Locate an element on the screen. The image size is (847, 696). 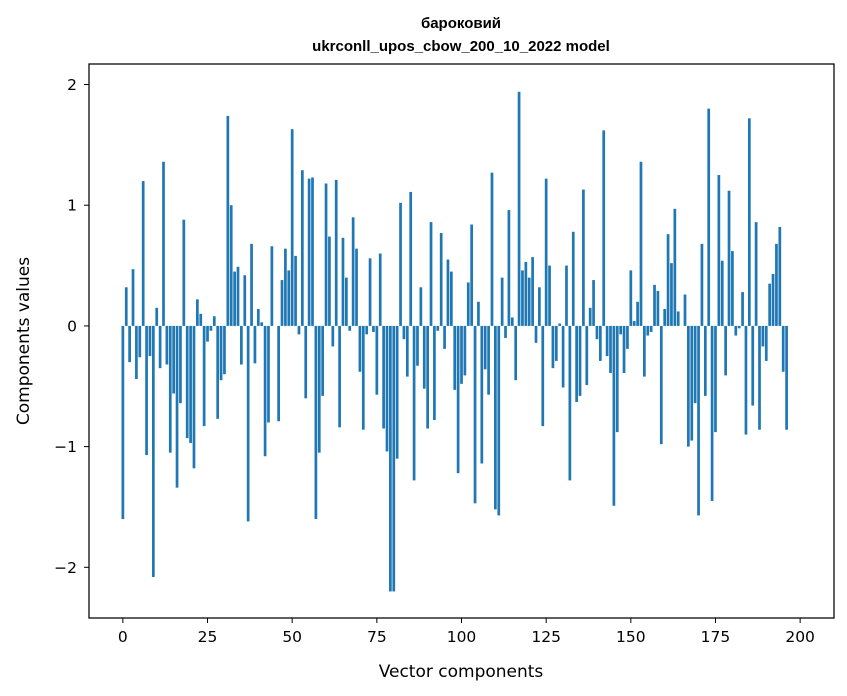
y-axis-label: Components values is located at coordinates (24, 341).